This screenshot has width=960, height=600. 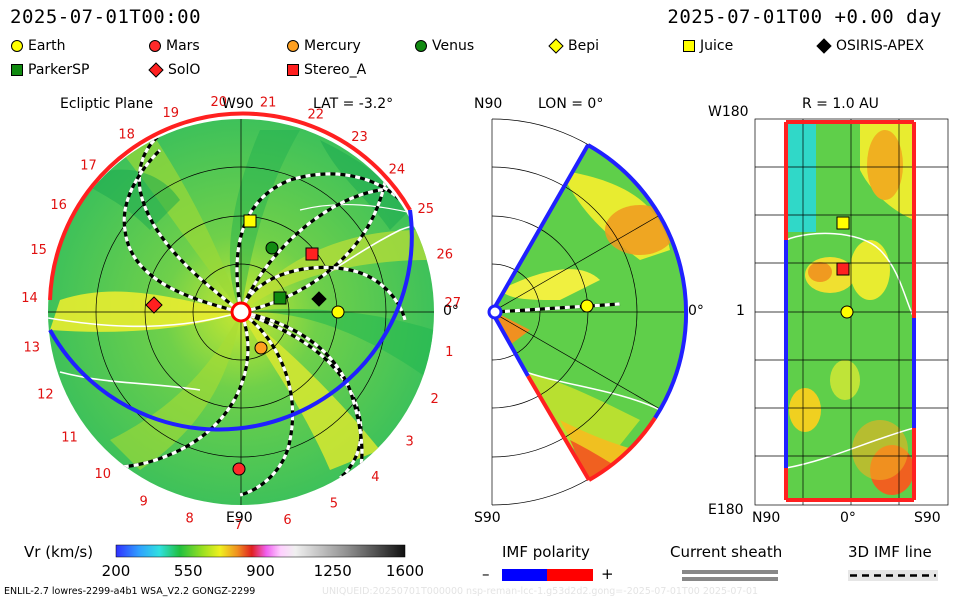 I want to click on shell-bottom-left-label: E180, so click(x=726, y=510).